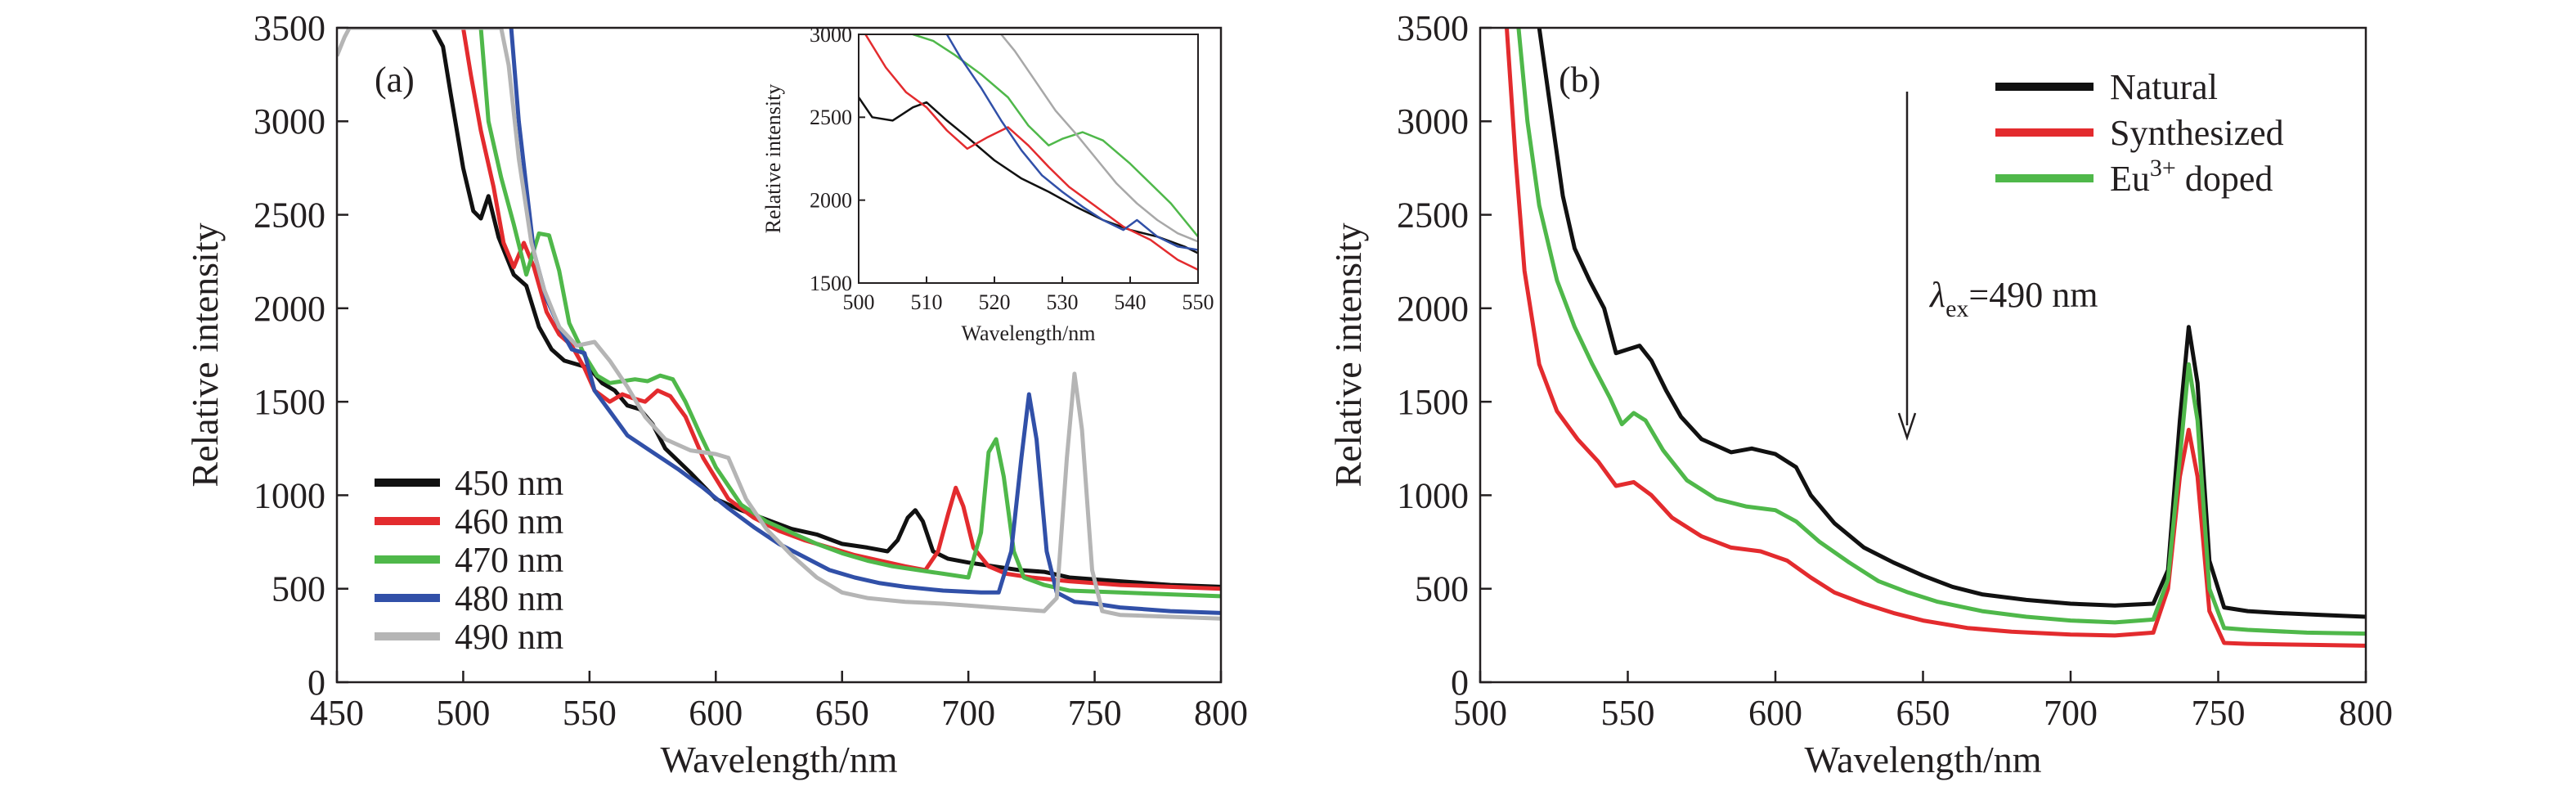 Image resolution: width=2576 pixels, height=800 pixels. I want to click on legend-label: 450 nm, so click(509, 483).